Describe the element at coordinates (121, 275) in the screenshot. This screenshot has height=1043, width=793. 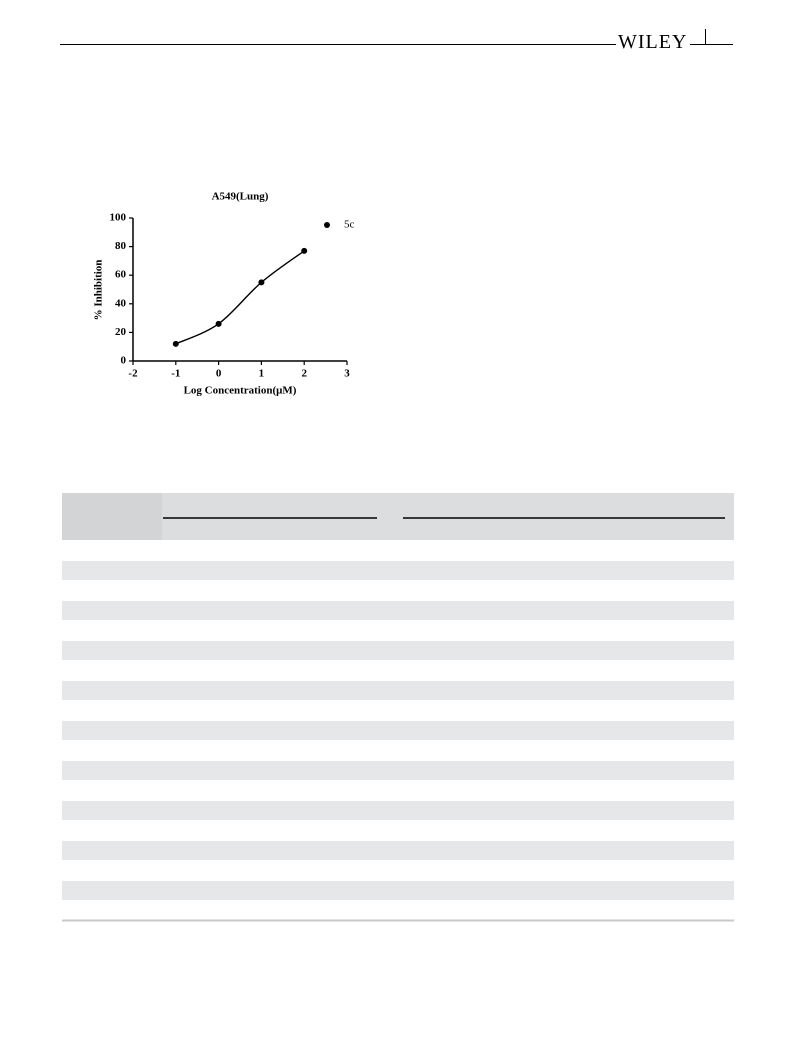
I see `y-tick-label: 60` at that location.